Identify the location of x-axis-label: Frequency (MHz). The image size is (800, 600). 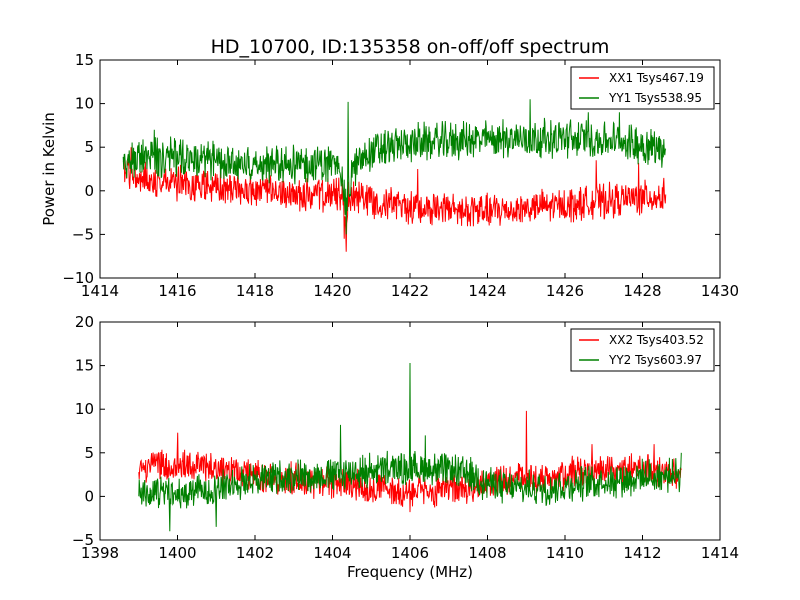
(410, 572).